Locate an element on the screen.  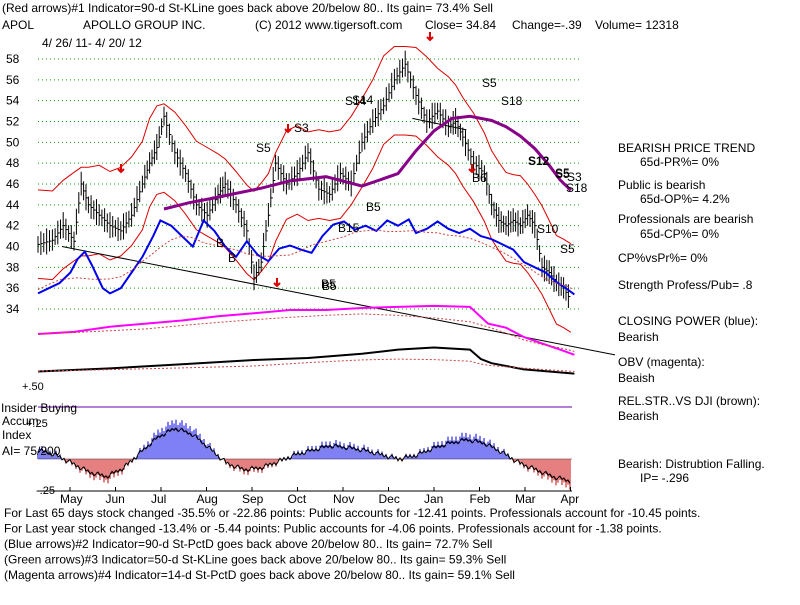
price-y-axis: 58 56 54 52 50 48 46 44 42 40 38 36 34 is located at coordinates (13, 184).